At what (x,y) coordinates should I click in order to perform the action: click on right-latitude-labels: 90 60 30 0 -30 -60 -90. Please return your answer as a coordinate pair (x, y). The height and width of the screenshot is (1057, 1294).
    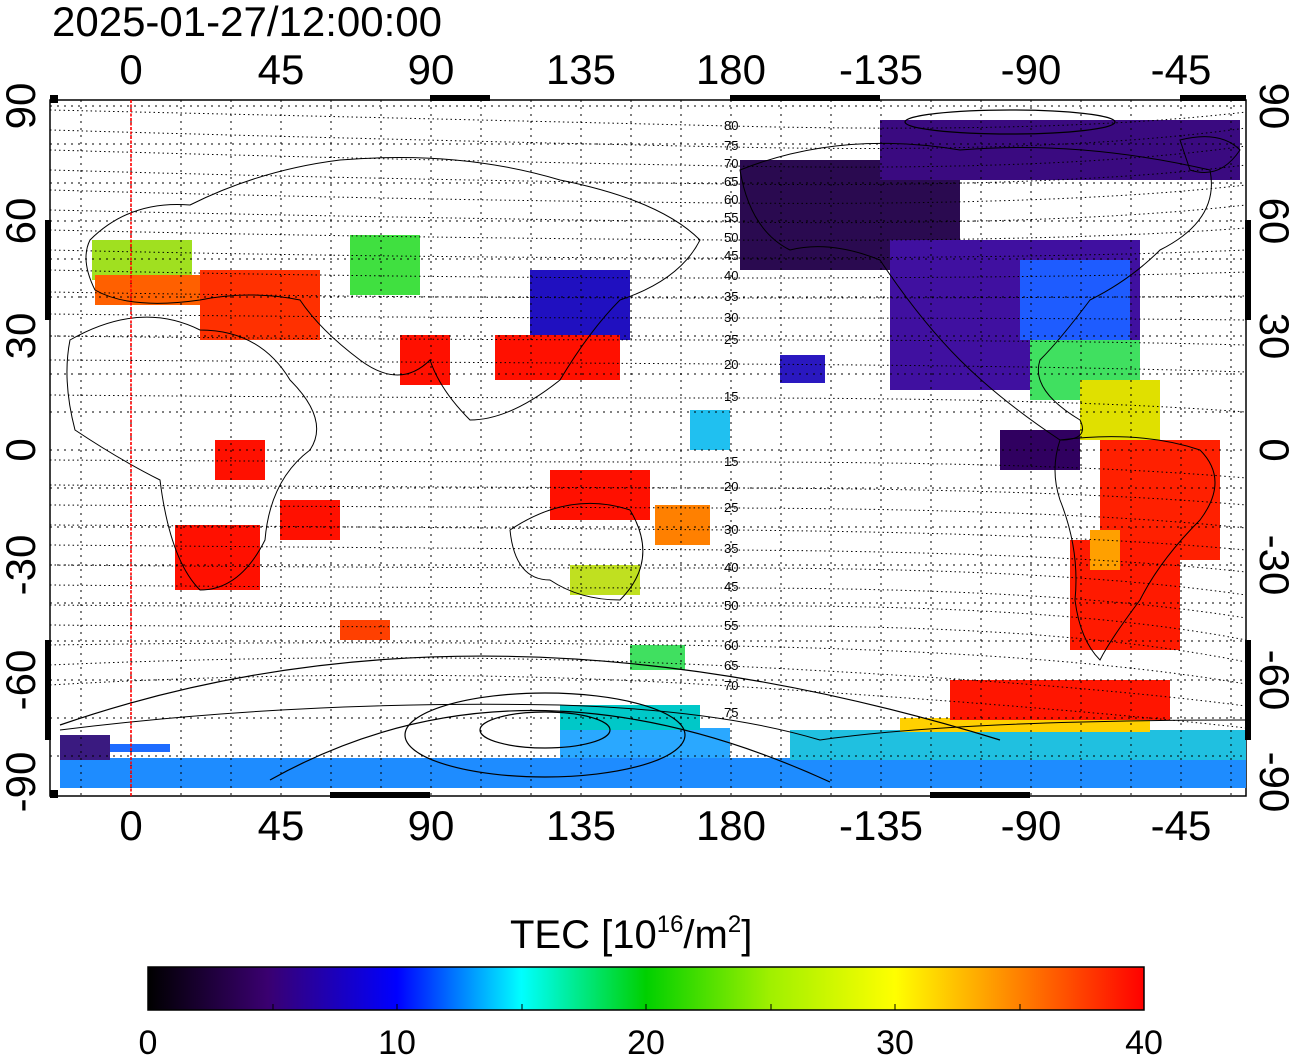
    Looking at the image, I should click on (1272, 448).